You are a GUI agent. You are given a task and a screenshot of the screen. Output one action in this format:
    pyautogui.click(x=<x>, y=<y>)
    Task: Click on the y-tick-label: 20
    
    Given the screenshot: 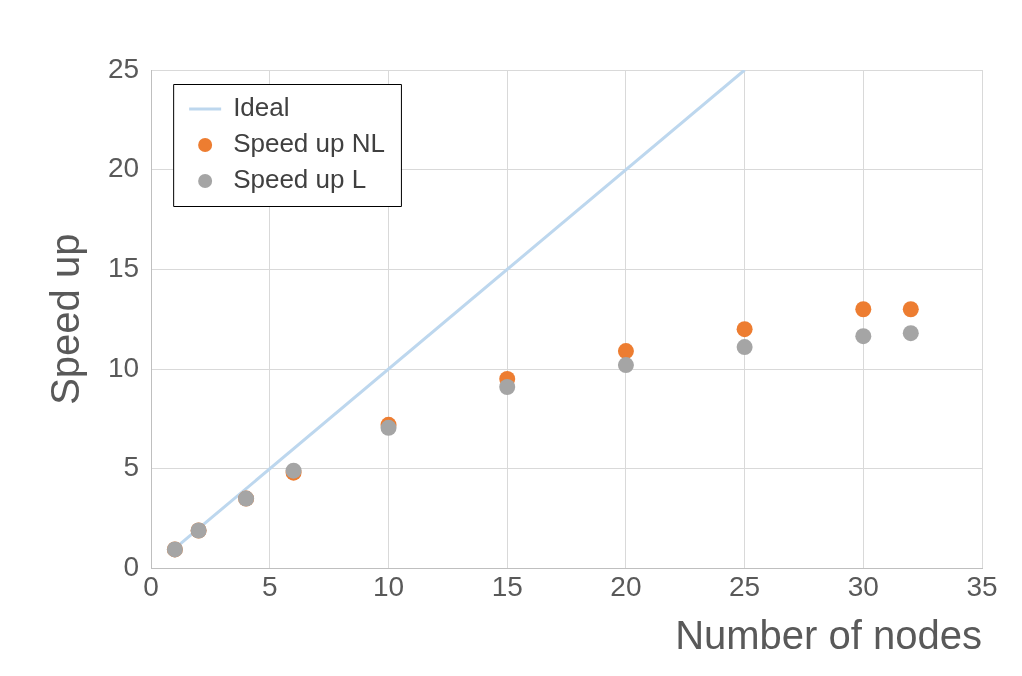 What is the action you would take?
    pyautogui.click(x=123, y=168)
    